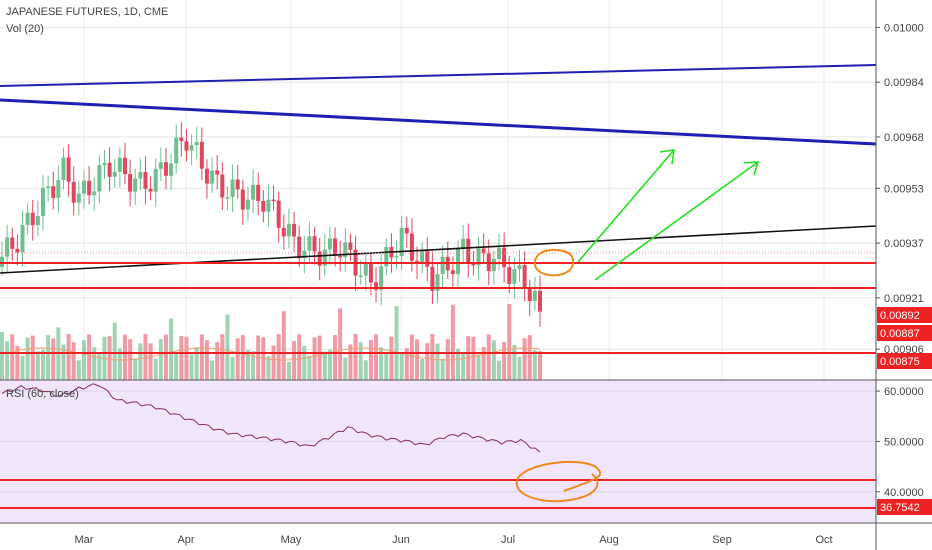 This screenshot has height=550, width=932. Describe the element at coordinates (438, 75) in the screenshot. I see `upper-channel-line` at that location.